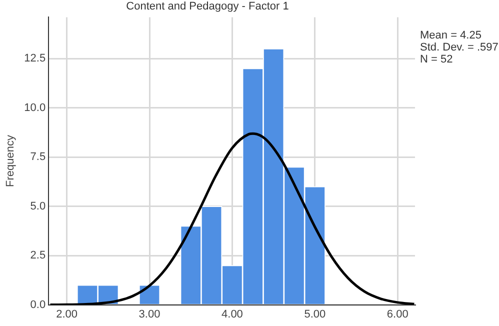 This screenshot has height=326, width=499. What do you see at coordinates (207, 6) in the screenshot?
I see `chart-title: Content and Pedagogy - Factor 1` at bounding box center [207, 6].